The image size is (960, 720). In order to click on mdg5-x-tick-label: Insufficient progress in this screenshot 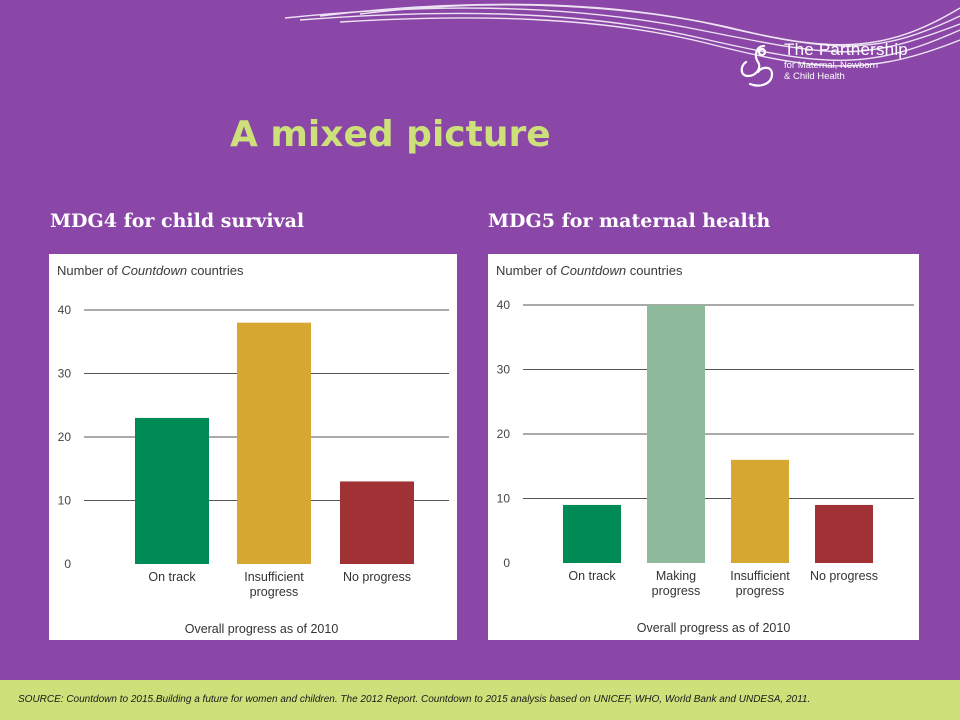, I will do `click(760, 583)`.